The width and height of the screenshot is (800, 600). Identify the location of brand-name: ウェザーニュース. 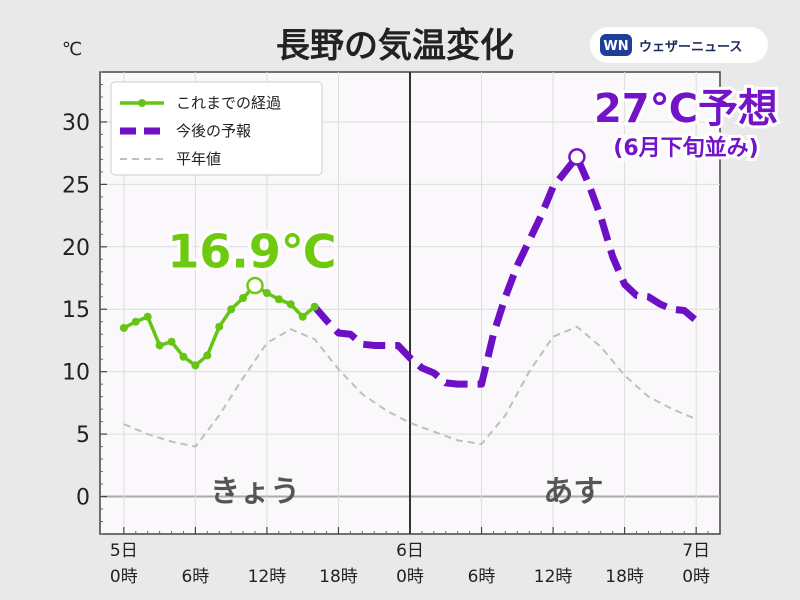
(690, 47).